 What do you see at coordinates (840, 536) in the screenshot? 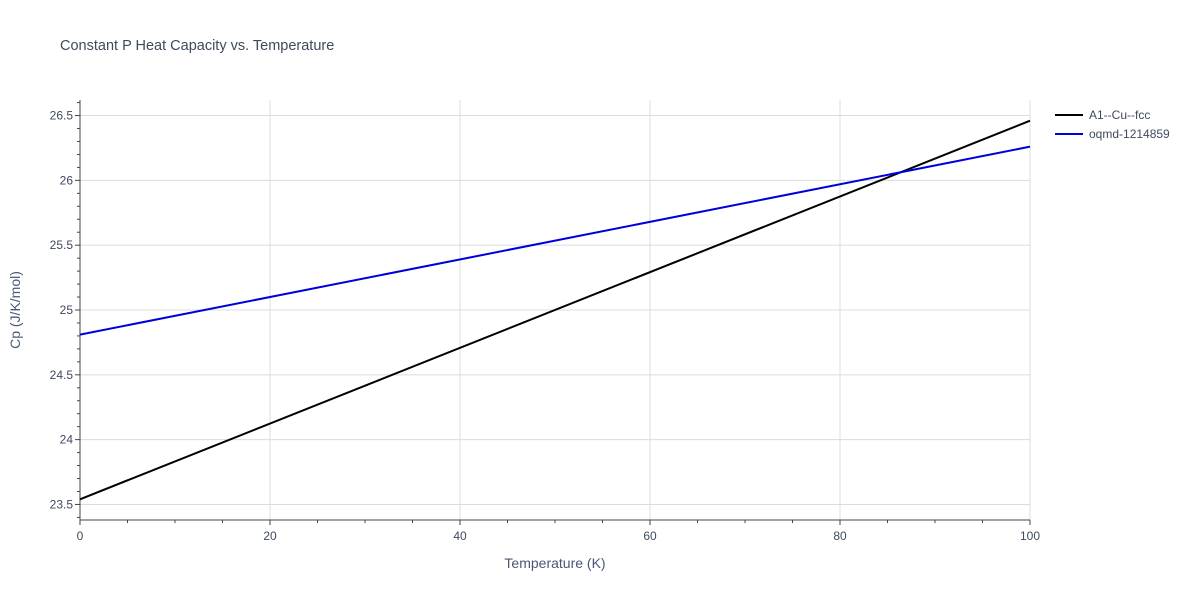
I see `x-tick-label: 80` at bounding box center [840, 536].